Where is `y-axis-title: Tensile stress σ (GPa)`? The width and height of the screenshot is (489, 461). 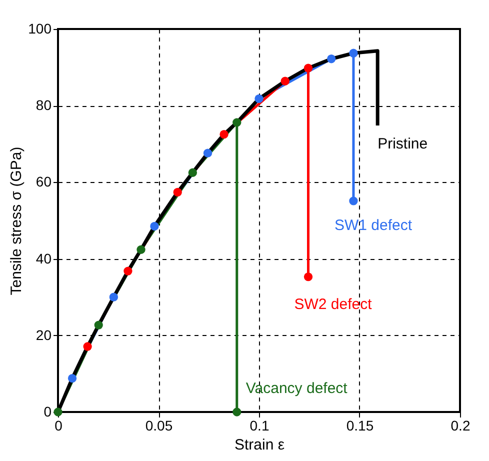 y-axis-title: Tensile stress σ (GPa) is located at coordinates (17, 221).